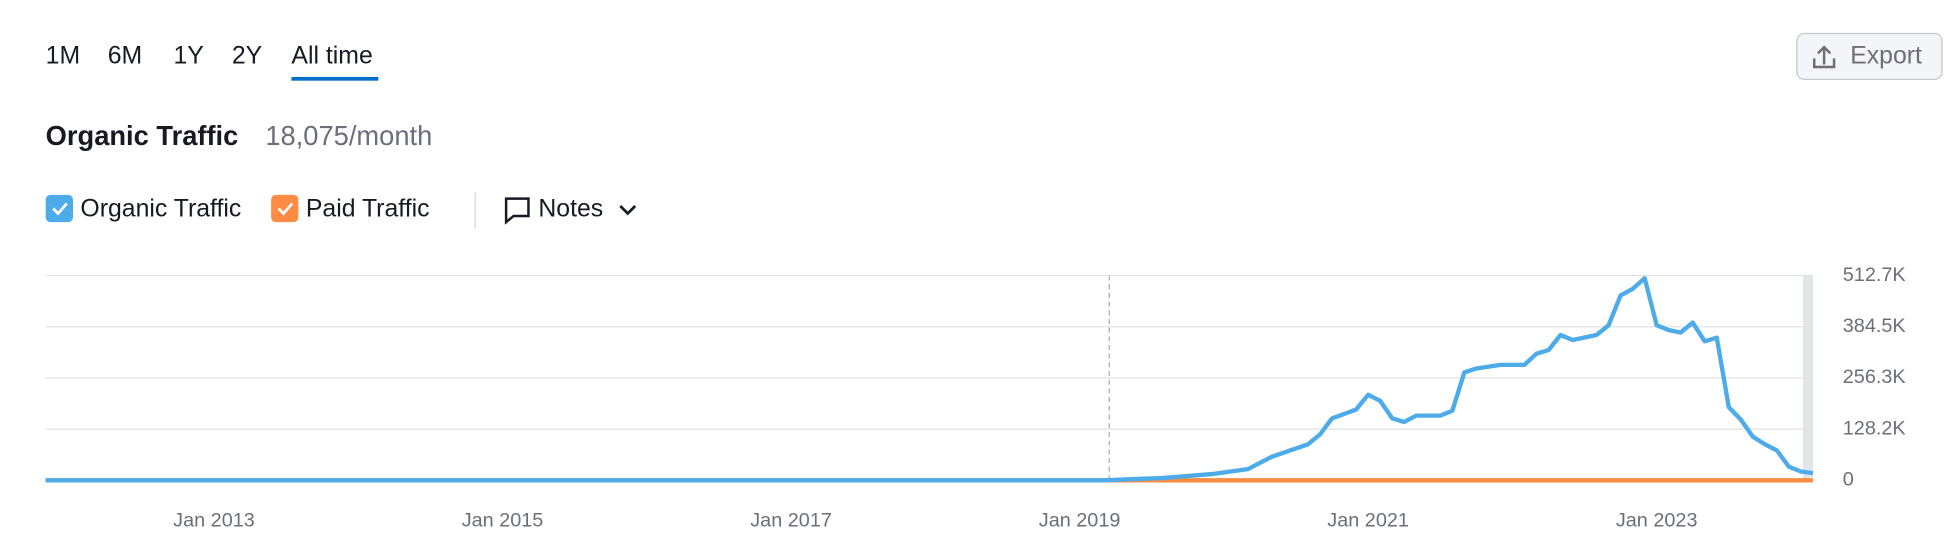 The width and height of the screenshot is (1948, 556). I want to click on active-underline, so click(335, 78).